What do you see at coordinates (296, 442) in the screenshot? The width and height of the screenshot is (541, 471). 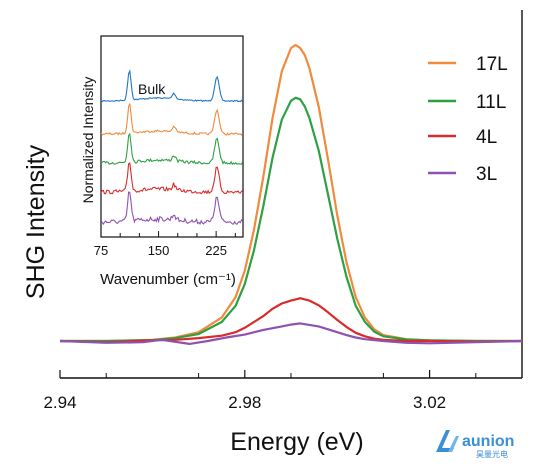 I see `x-axis-label: Energy (eV)` at bounding box center [296, 442].